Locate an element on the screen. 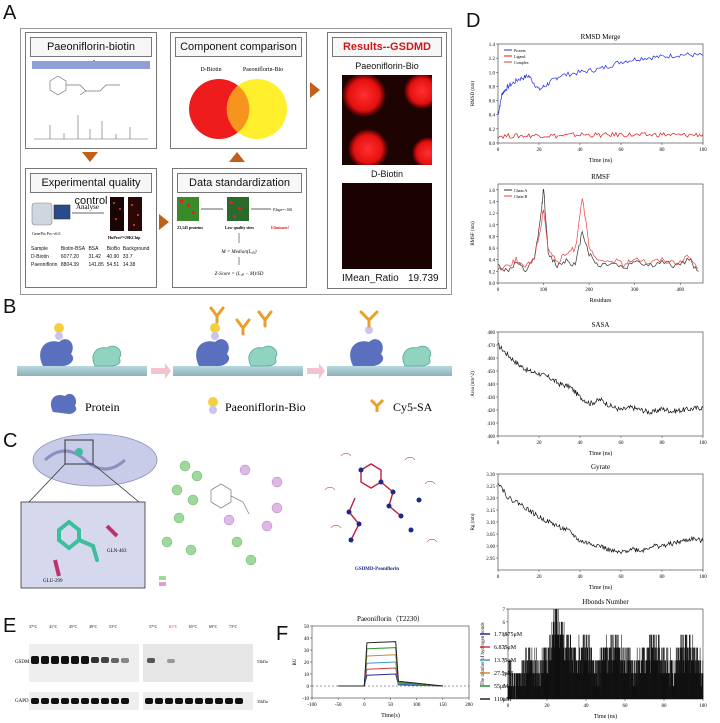  temp-label: 41°C is located at coordinates (53, 626).